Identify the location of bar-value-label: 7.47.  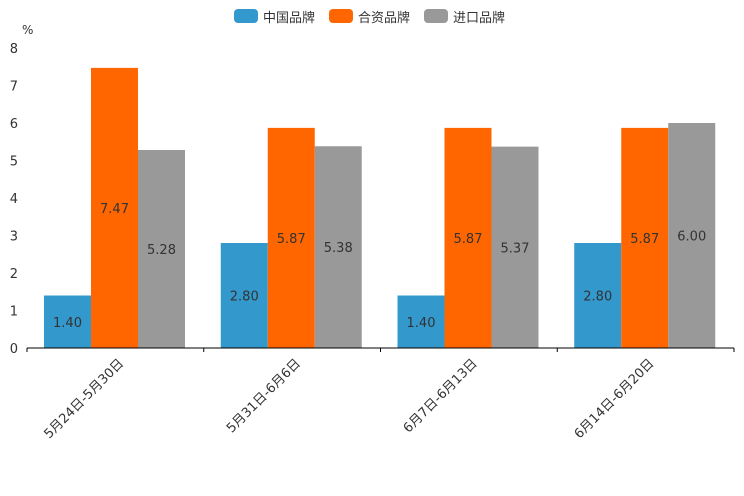
(114, 209).